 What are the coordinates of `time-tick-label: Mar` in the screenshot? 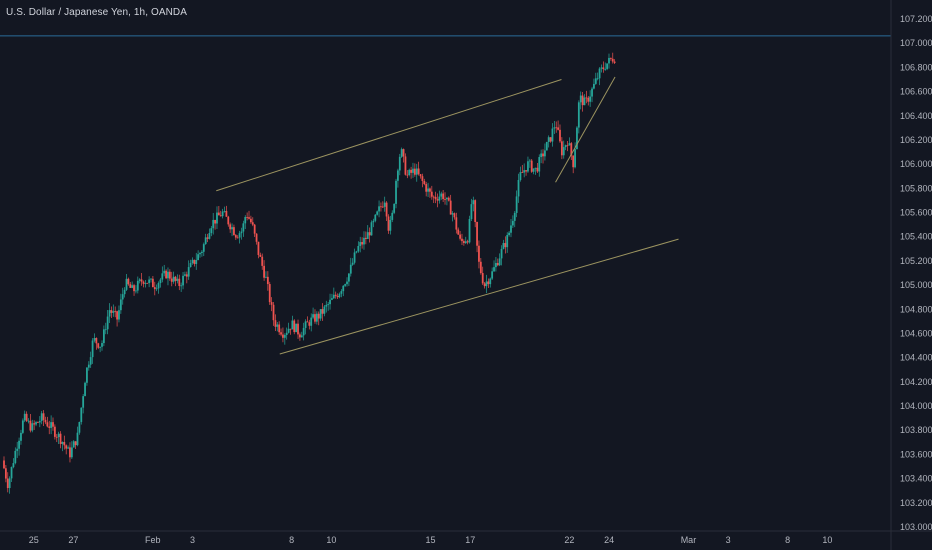 It's located at (689, 540).